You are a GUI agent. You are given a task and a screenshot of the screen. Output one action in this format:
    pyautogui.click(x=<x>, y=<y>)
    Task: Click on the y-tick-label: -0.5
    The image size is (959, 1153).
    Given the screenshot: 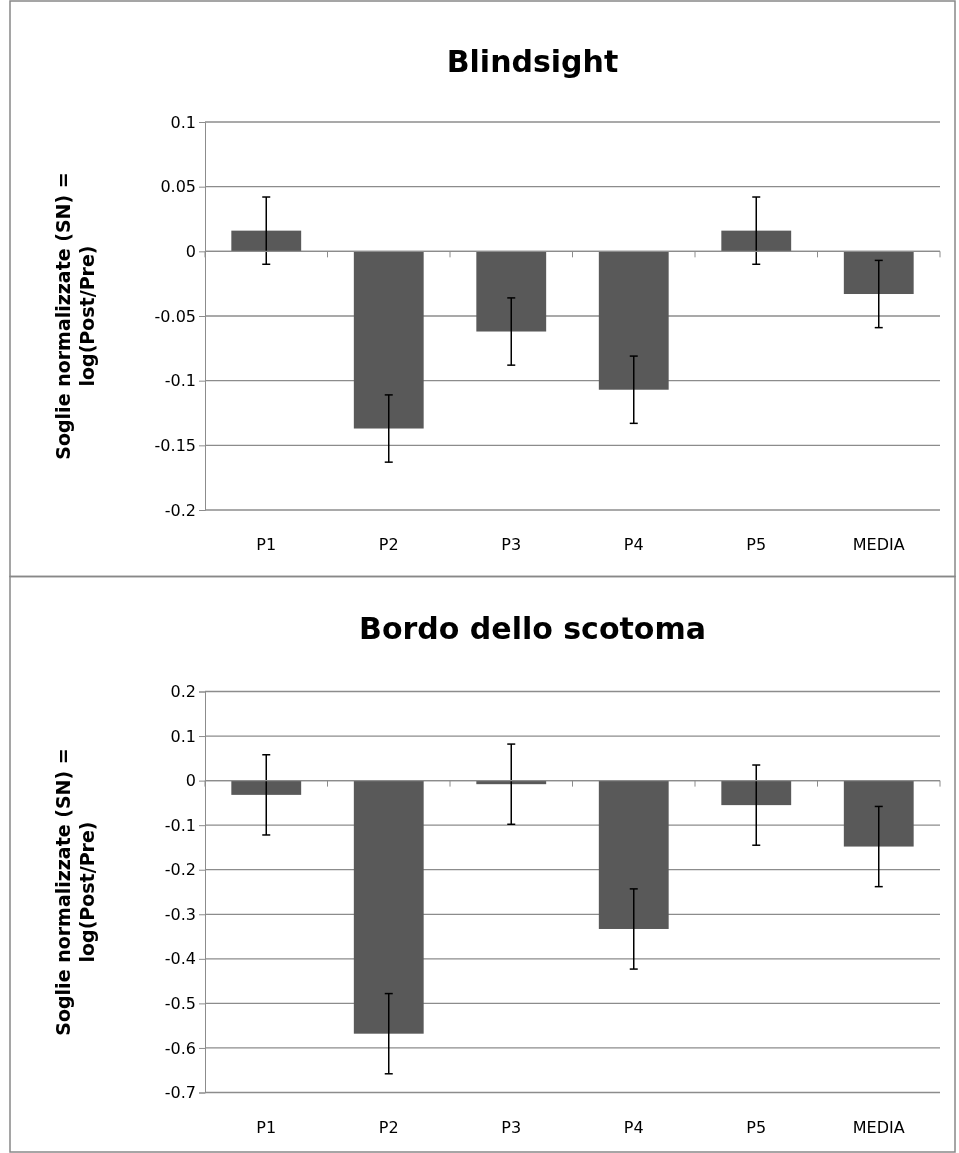 What is the action you would take?
    pyautogui.click(x=180, y=1004)
    